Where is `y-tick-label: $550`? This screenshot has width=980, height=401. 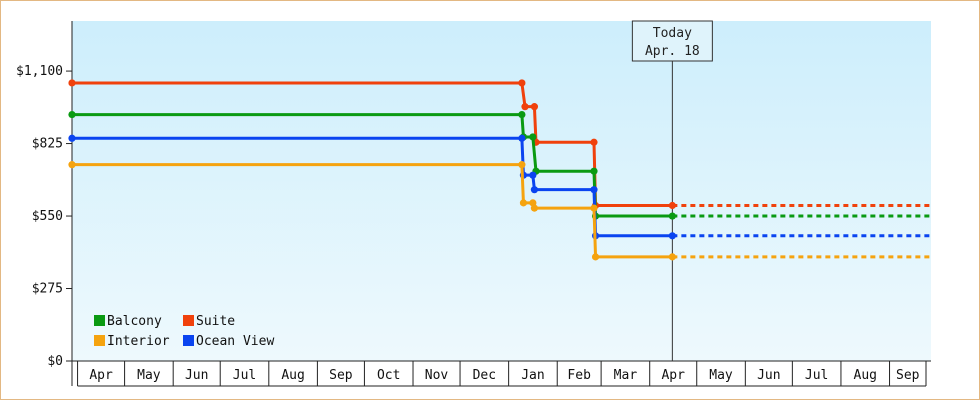
y-tick-label: $550 is located at coordinates (47, 216).